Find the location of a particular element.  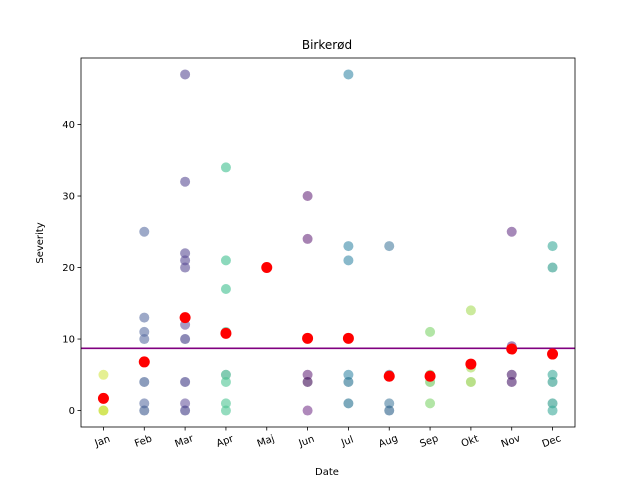

y-tick-label: 30 is located at coordinates (68, 197).